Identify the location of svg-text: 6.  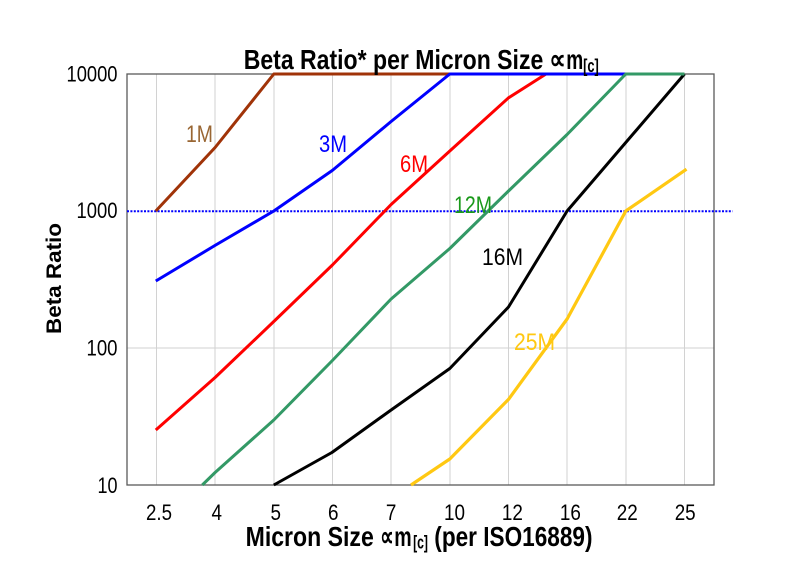
(333, 512).